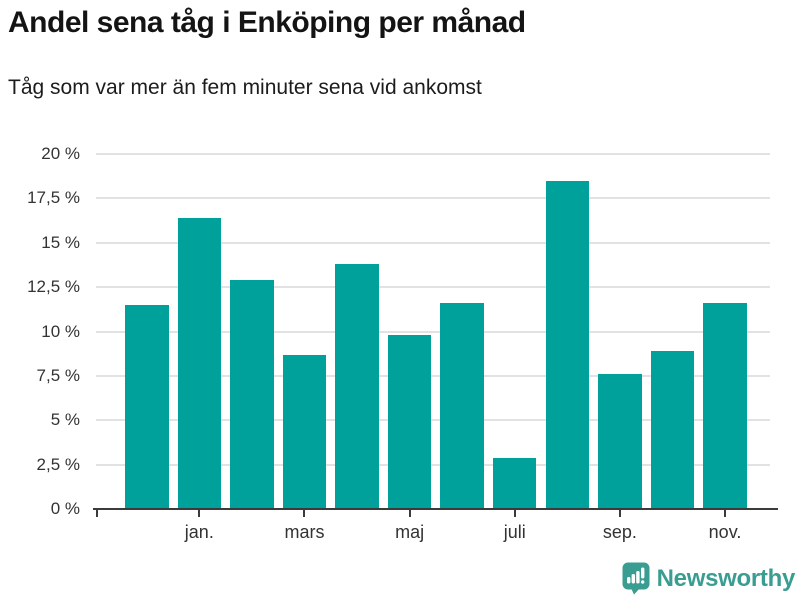  What do you see at coordinates (636, 578) in the screenshot?
I see `newsworthy-chart-bubble-icon` at bounding box center [636, 578].